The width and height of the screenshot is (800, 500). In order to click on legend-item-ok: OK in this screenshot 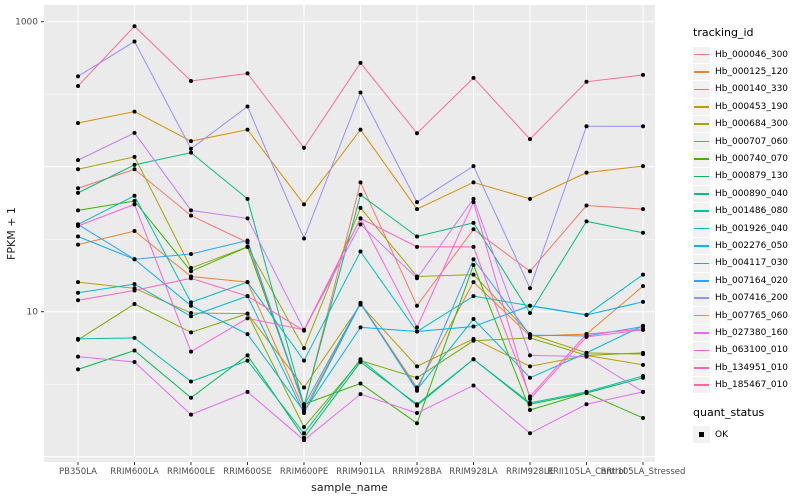, I will do `click(746, 434)`.